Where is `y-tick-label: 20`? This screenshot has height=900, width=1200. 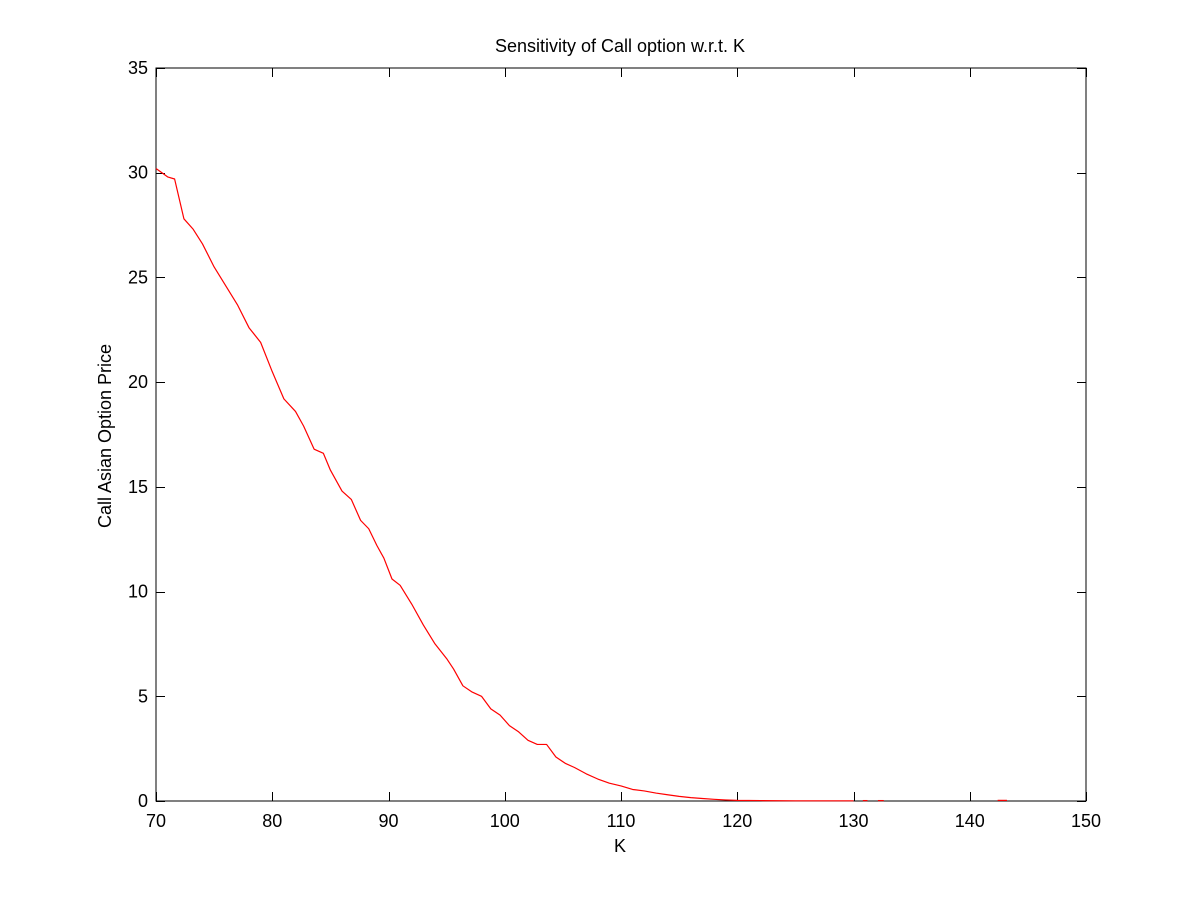
y-tick-label: 20 is located at coordinates (138, 382).